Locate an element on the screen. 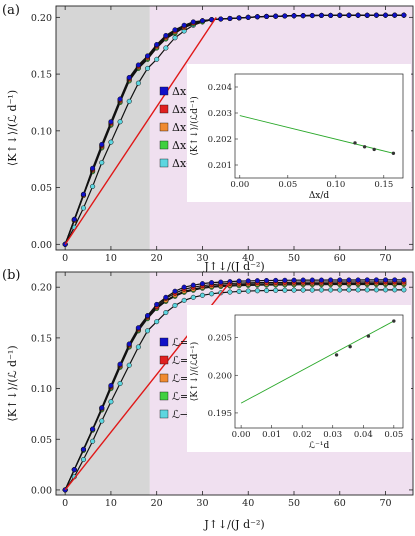 The image size is (415, 536). inset-x-tick-label: 0.15 is located at coordinates (383, 185).